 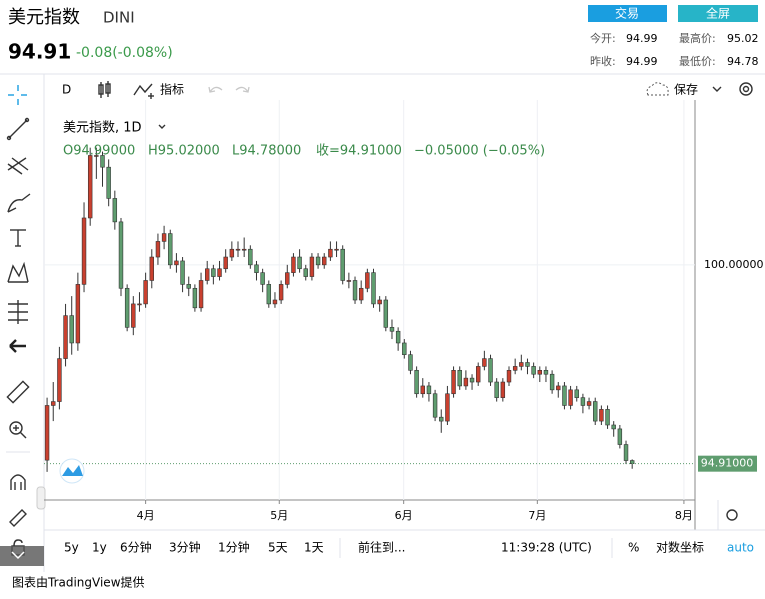 I want to click on range-button: 1天, so click(x=314, y=548).